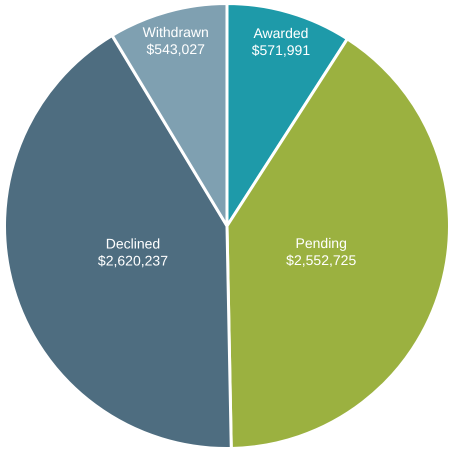 This screenshot has height=452, width=454. I want to click on slice-label: Withdrawn, so click(175, 32).